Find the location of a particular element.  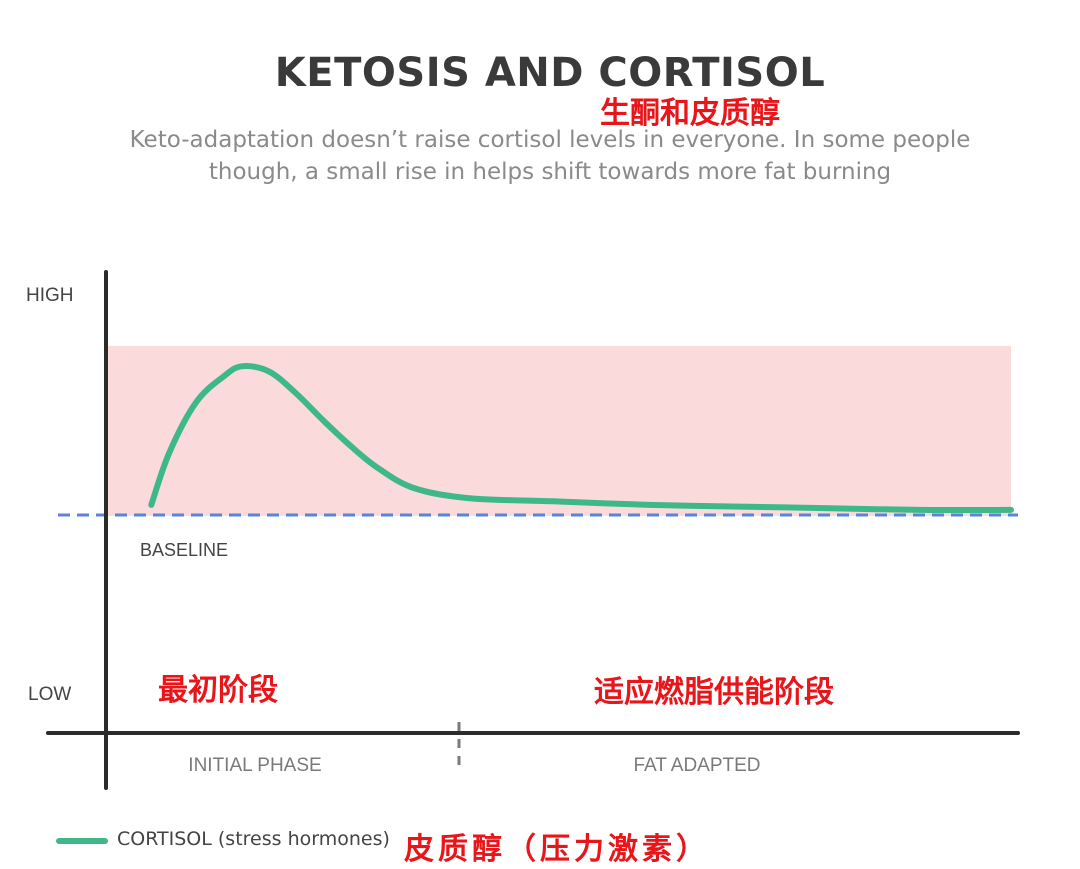

cortisol-series-line is located at coordinates (581, 438).